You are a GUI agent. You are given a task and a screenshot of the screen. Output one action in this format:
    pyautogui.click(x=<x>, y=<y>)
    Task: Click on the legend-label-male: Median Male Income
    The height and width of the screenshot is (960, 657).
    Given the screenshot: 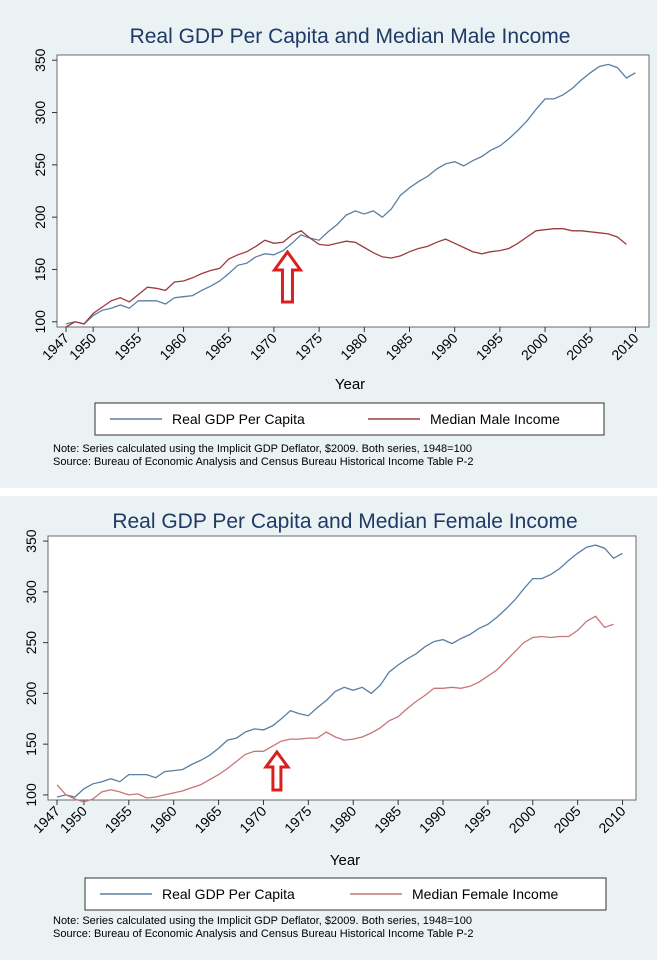 What is the action you would take?
    pyautogui.click(x=495, y=419)
    